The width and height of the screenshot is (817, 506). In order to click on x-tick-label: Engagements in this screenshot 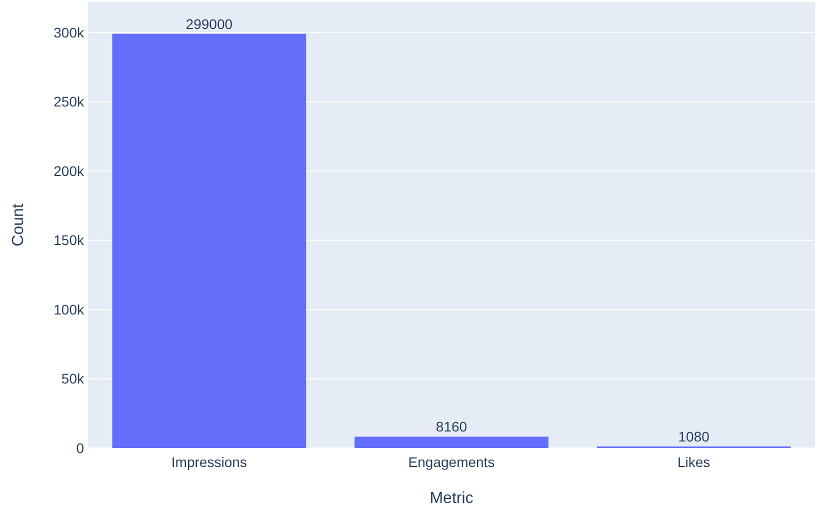, I will do `click(451, 462)`.